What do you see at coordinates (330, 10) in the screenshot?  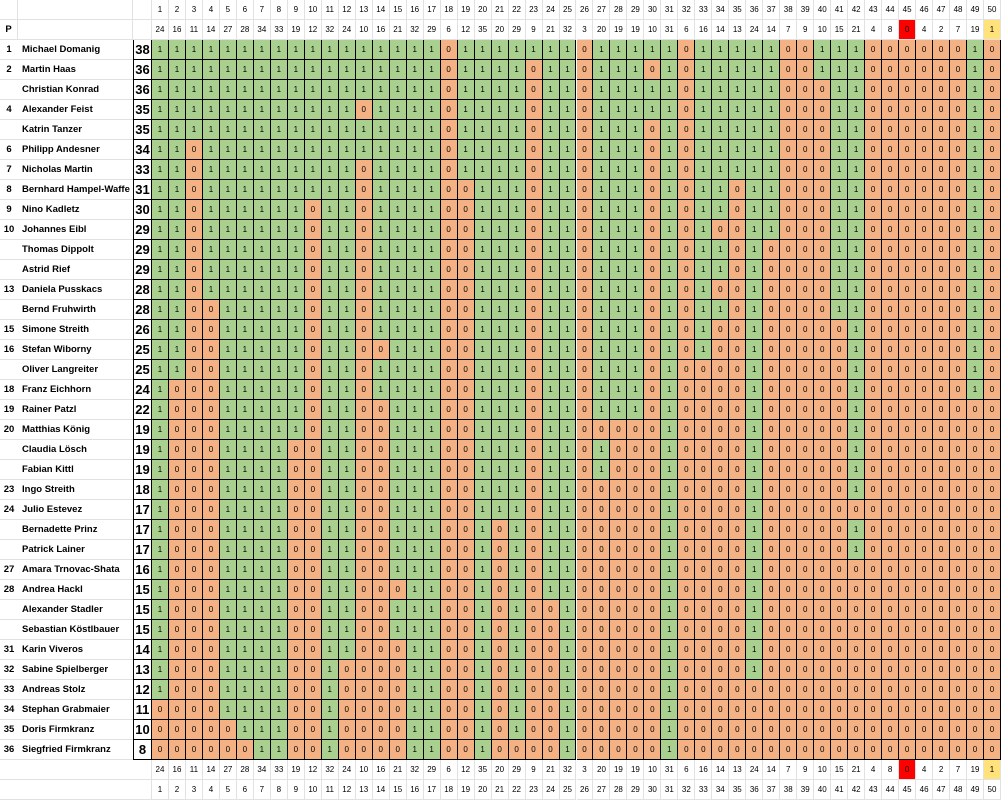 I see `question-number: 11` at bounding box center [330, 10].